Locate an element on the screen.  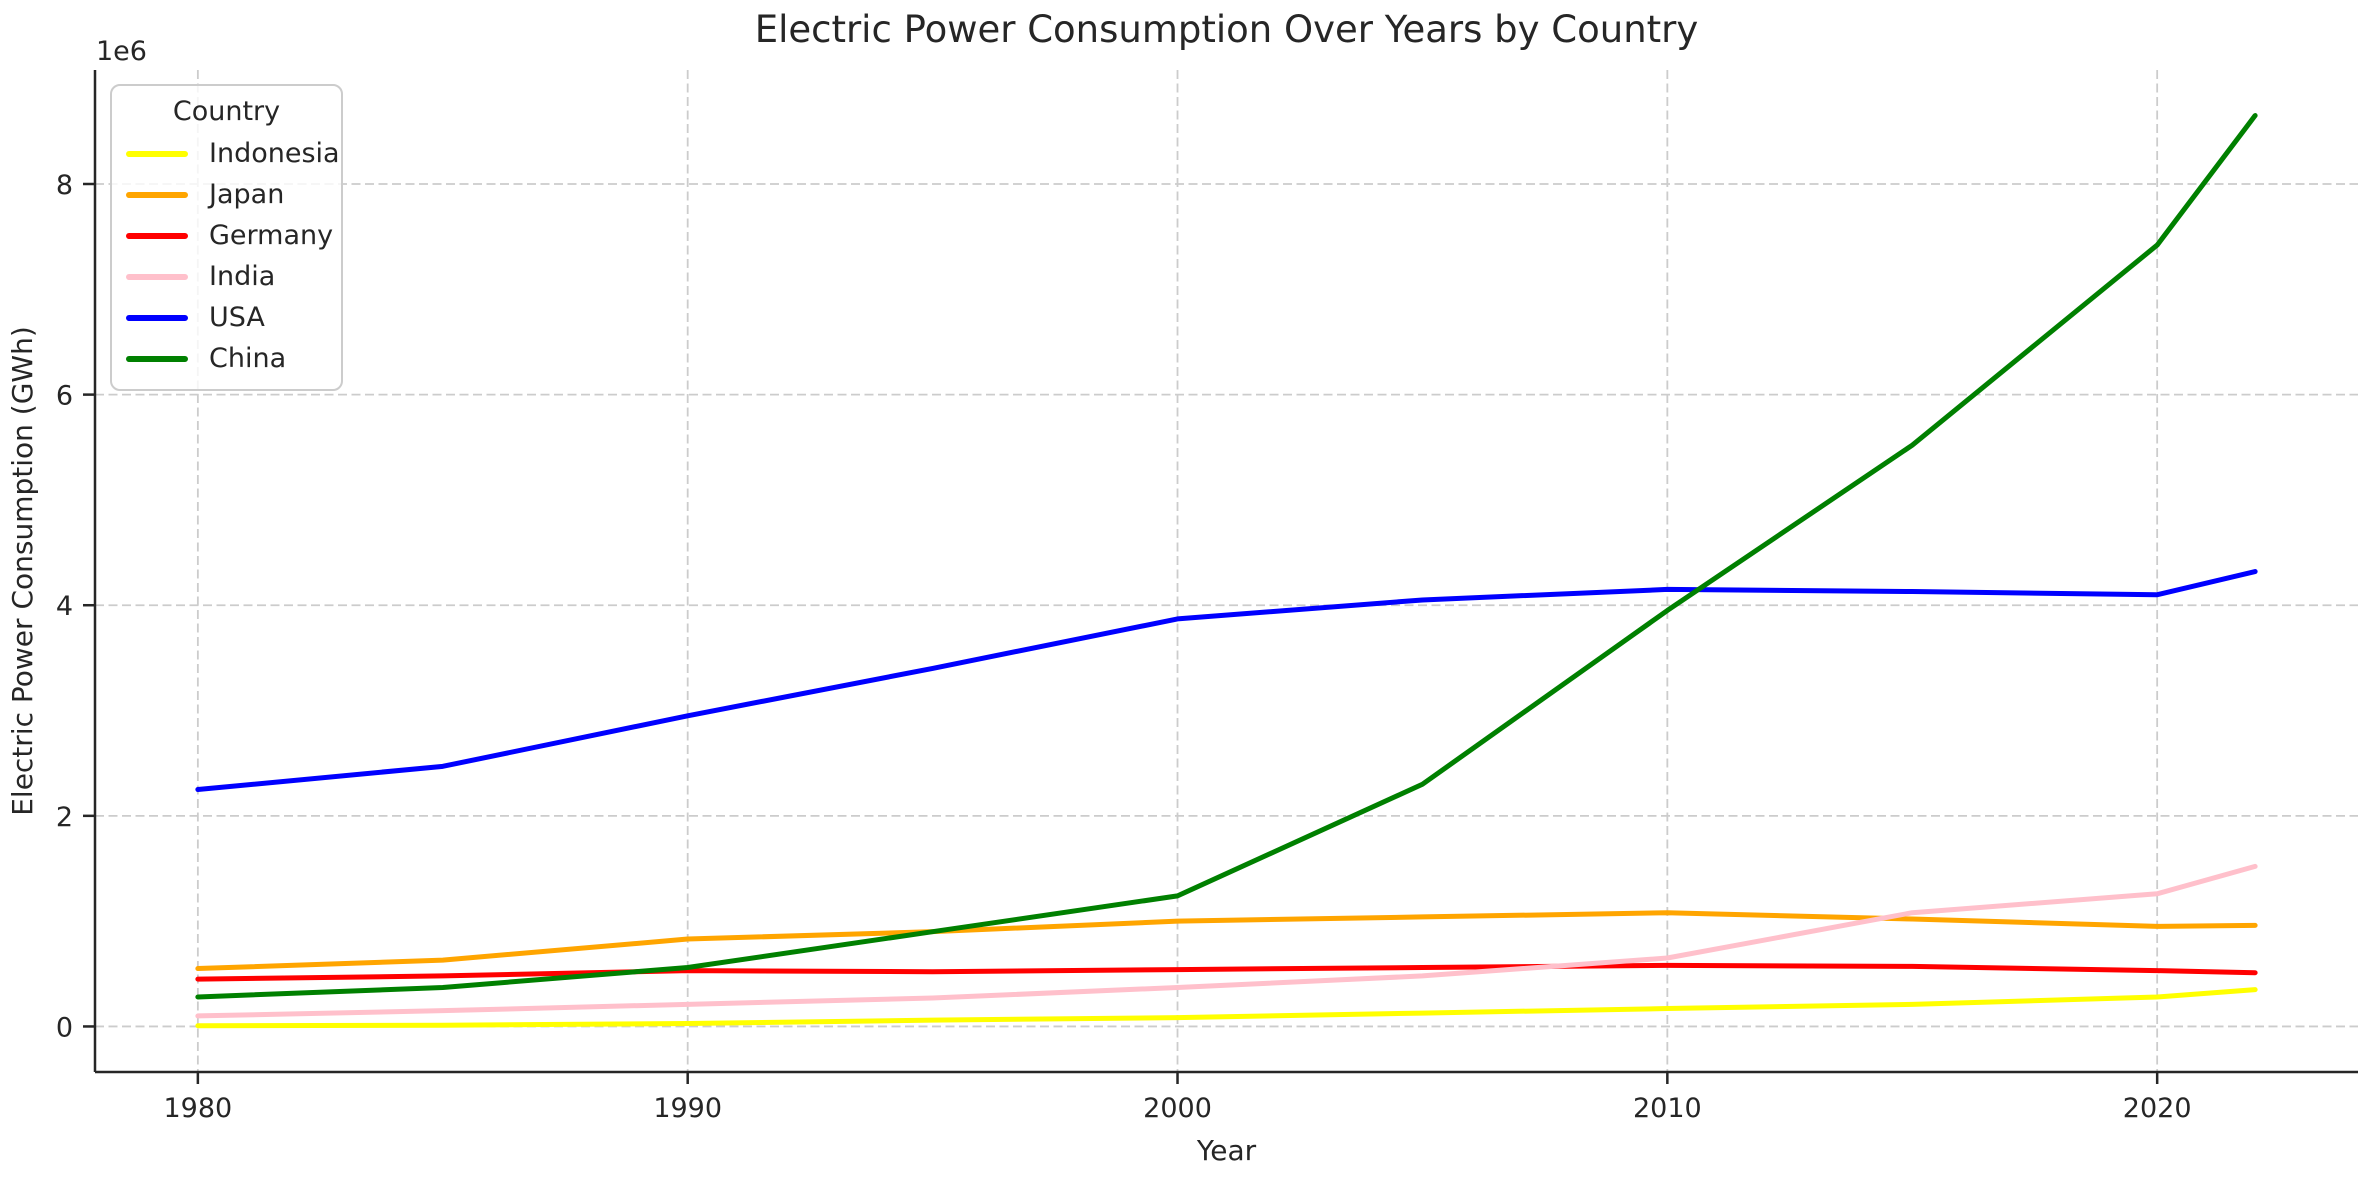
x-tick-label: 2000 is located at coordinates (1177, 1108).